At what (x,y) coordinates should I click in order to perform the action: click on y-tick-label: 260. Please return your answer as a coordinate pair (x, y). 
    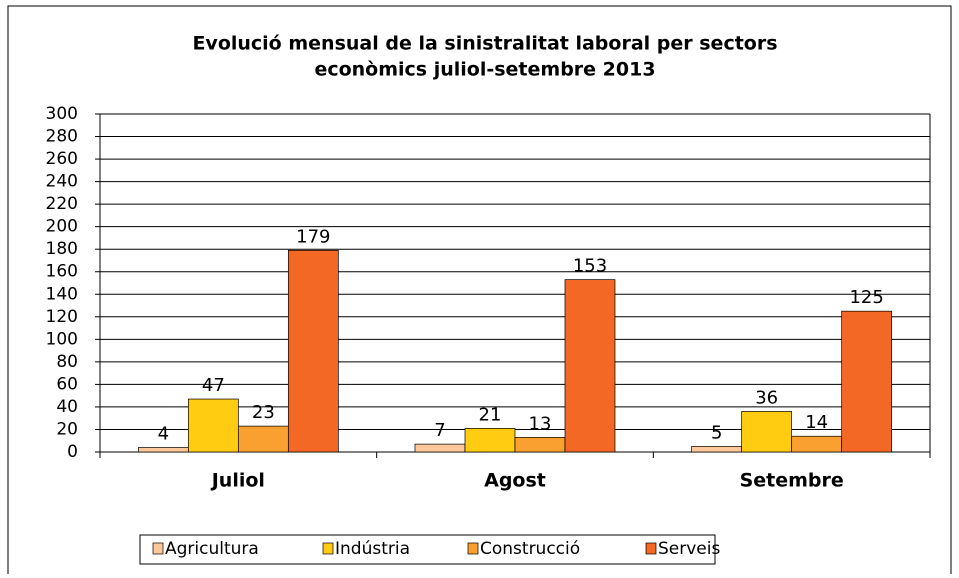
    Looking at the image, I should click on (62, 159).